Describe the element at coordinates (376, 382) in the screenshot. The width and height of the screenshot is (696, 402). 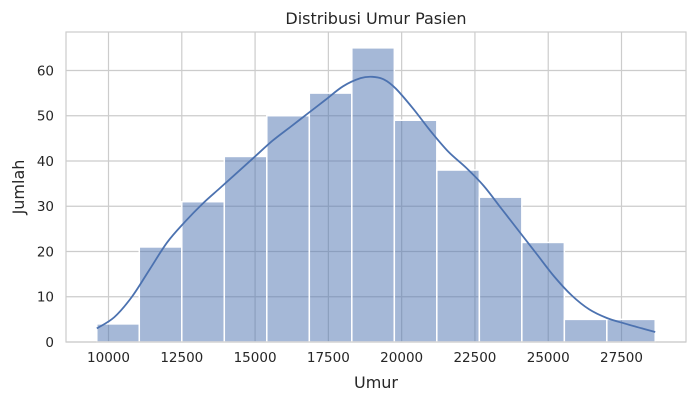
I see `x-axis-label: Umur` at that location.